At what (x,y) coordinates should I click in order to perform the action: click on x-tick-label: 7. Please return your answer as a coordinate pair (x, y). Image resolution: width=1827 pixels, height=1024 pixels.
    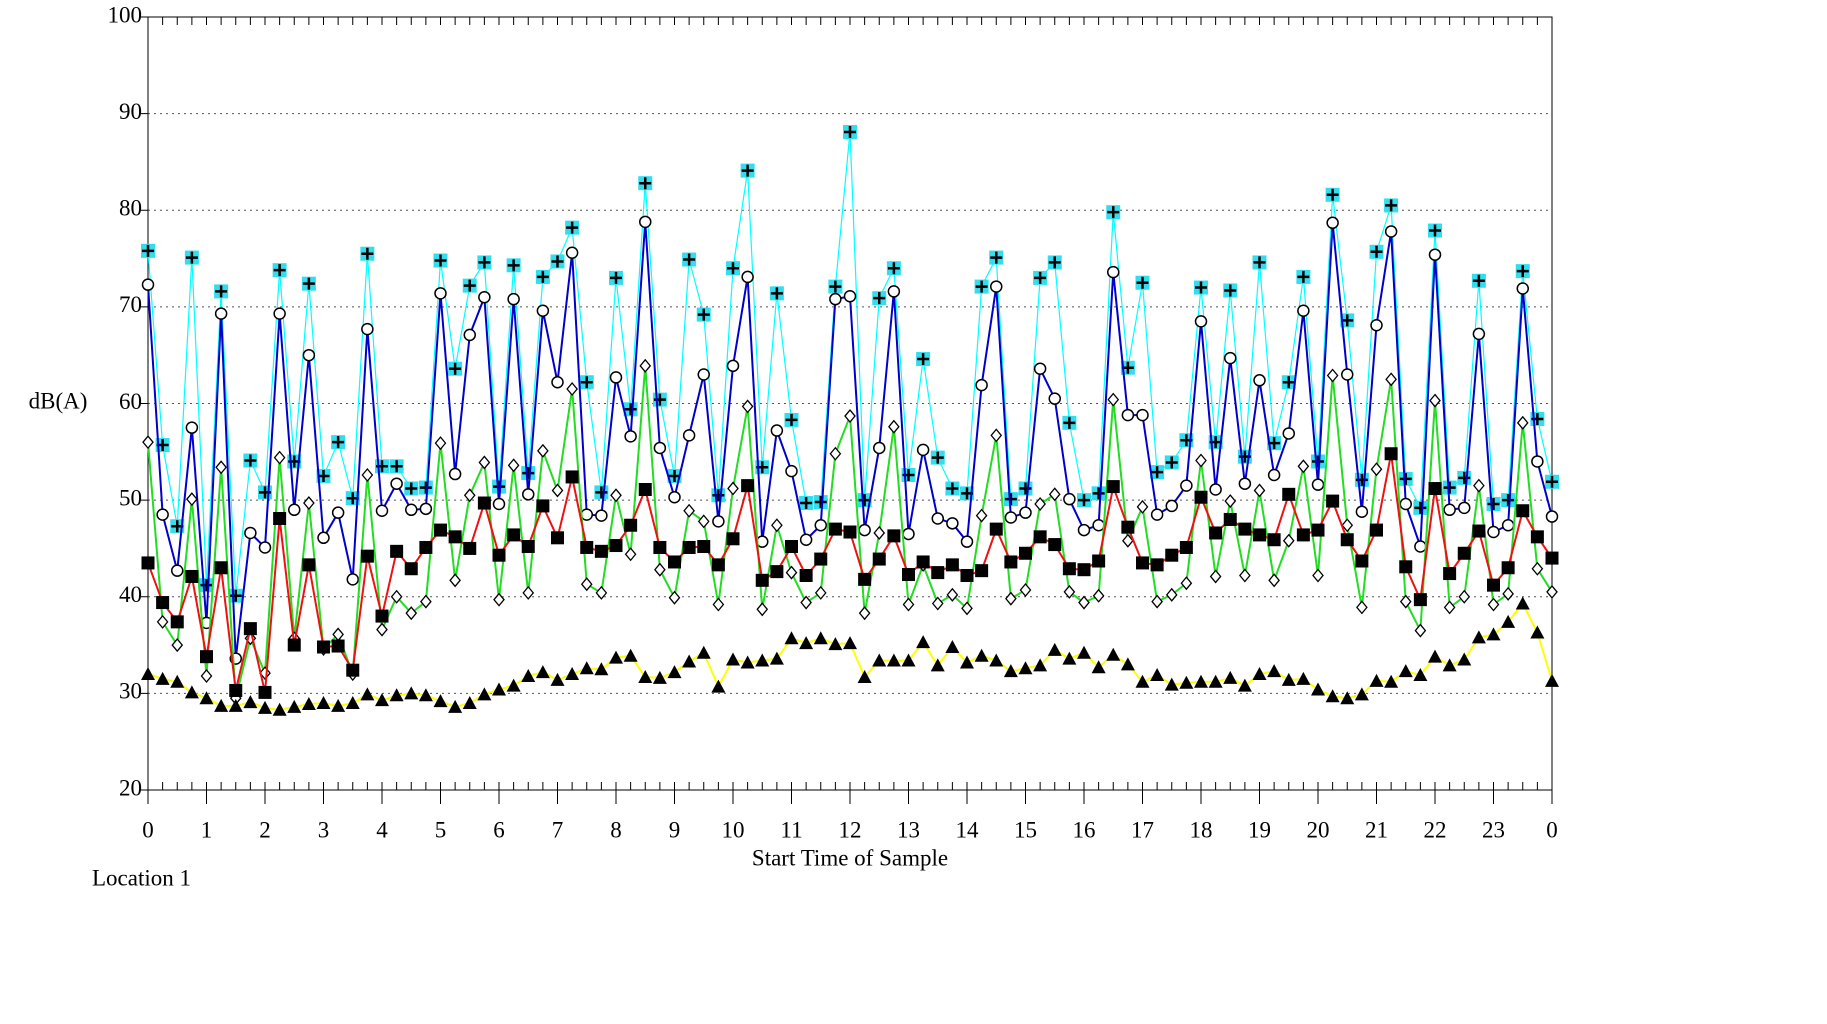
    Looking at the image, I should click on (558, 829).